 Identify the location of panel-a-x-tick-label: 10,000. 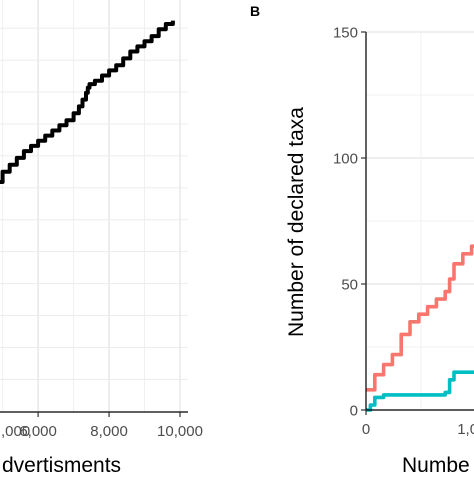
(180, 431).